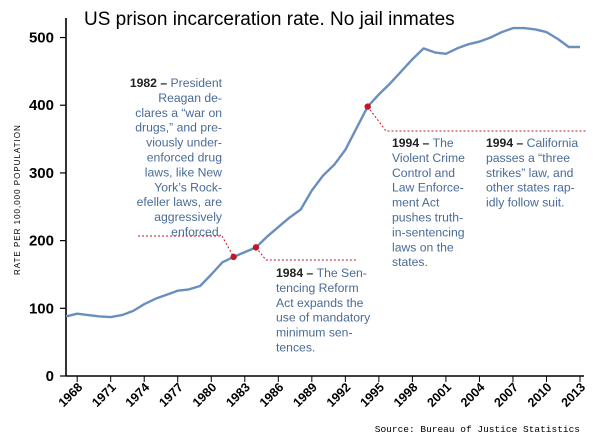  I want to click on annotation-line: minimum sen-, so click(314, 333).